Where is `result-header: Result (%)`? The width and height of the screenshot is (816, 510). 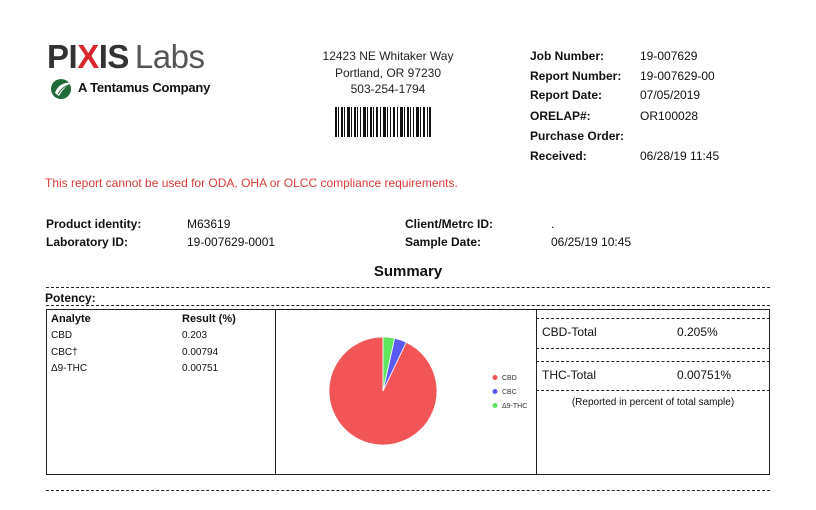
result-header: Result (%) is located at coordinates (209, 319).